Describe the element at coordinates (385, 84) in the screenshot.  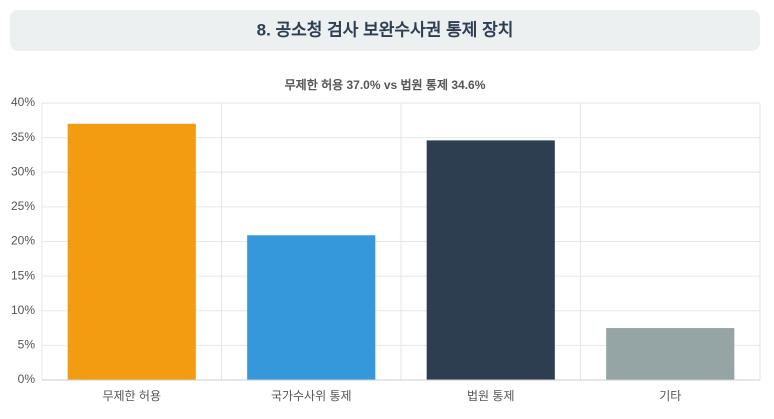
I see `chart-subtitle: 무제한 허용 37.0% vs 법원 통제 34.6%` at that location.